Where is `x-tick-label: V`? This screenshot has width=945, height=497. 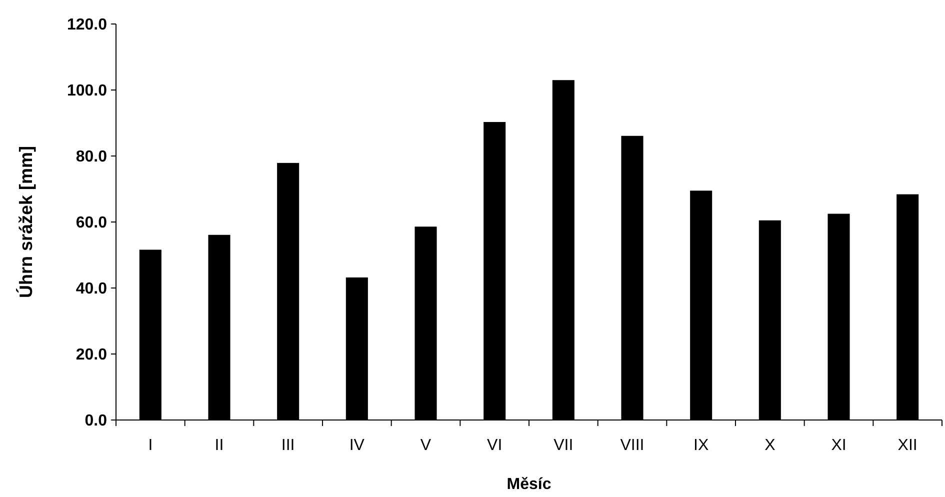 x-tick-label: V is located at coordinates (426, 445).